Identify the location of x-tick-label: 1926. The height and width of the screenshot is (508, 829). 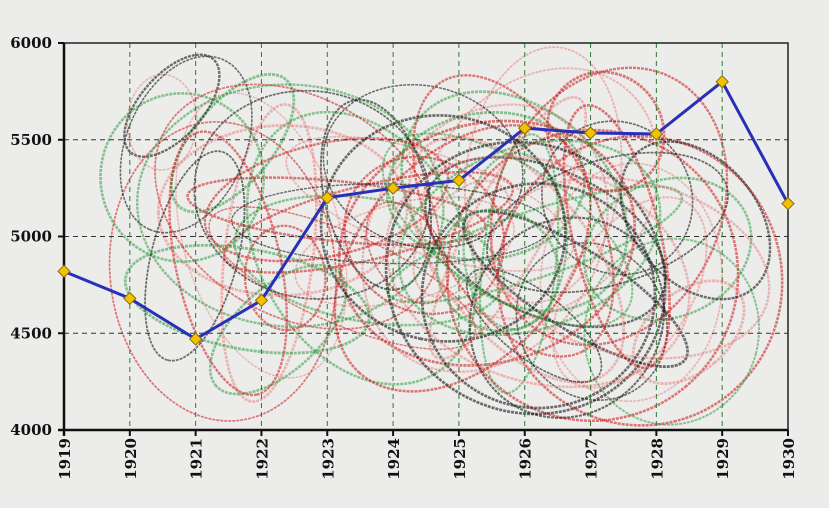
(526, 459).